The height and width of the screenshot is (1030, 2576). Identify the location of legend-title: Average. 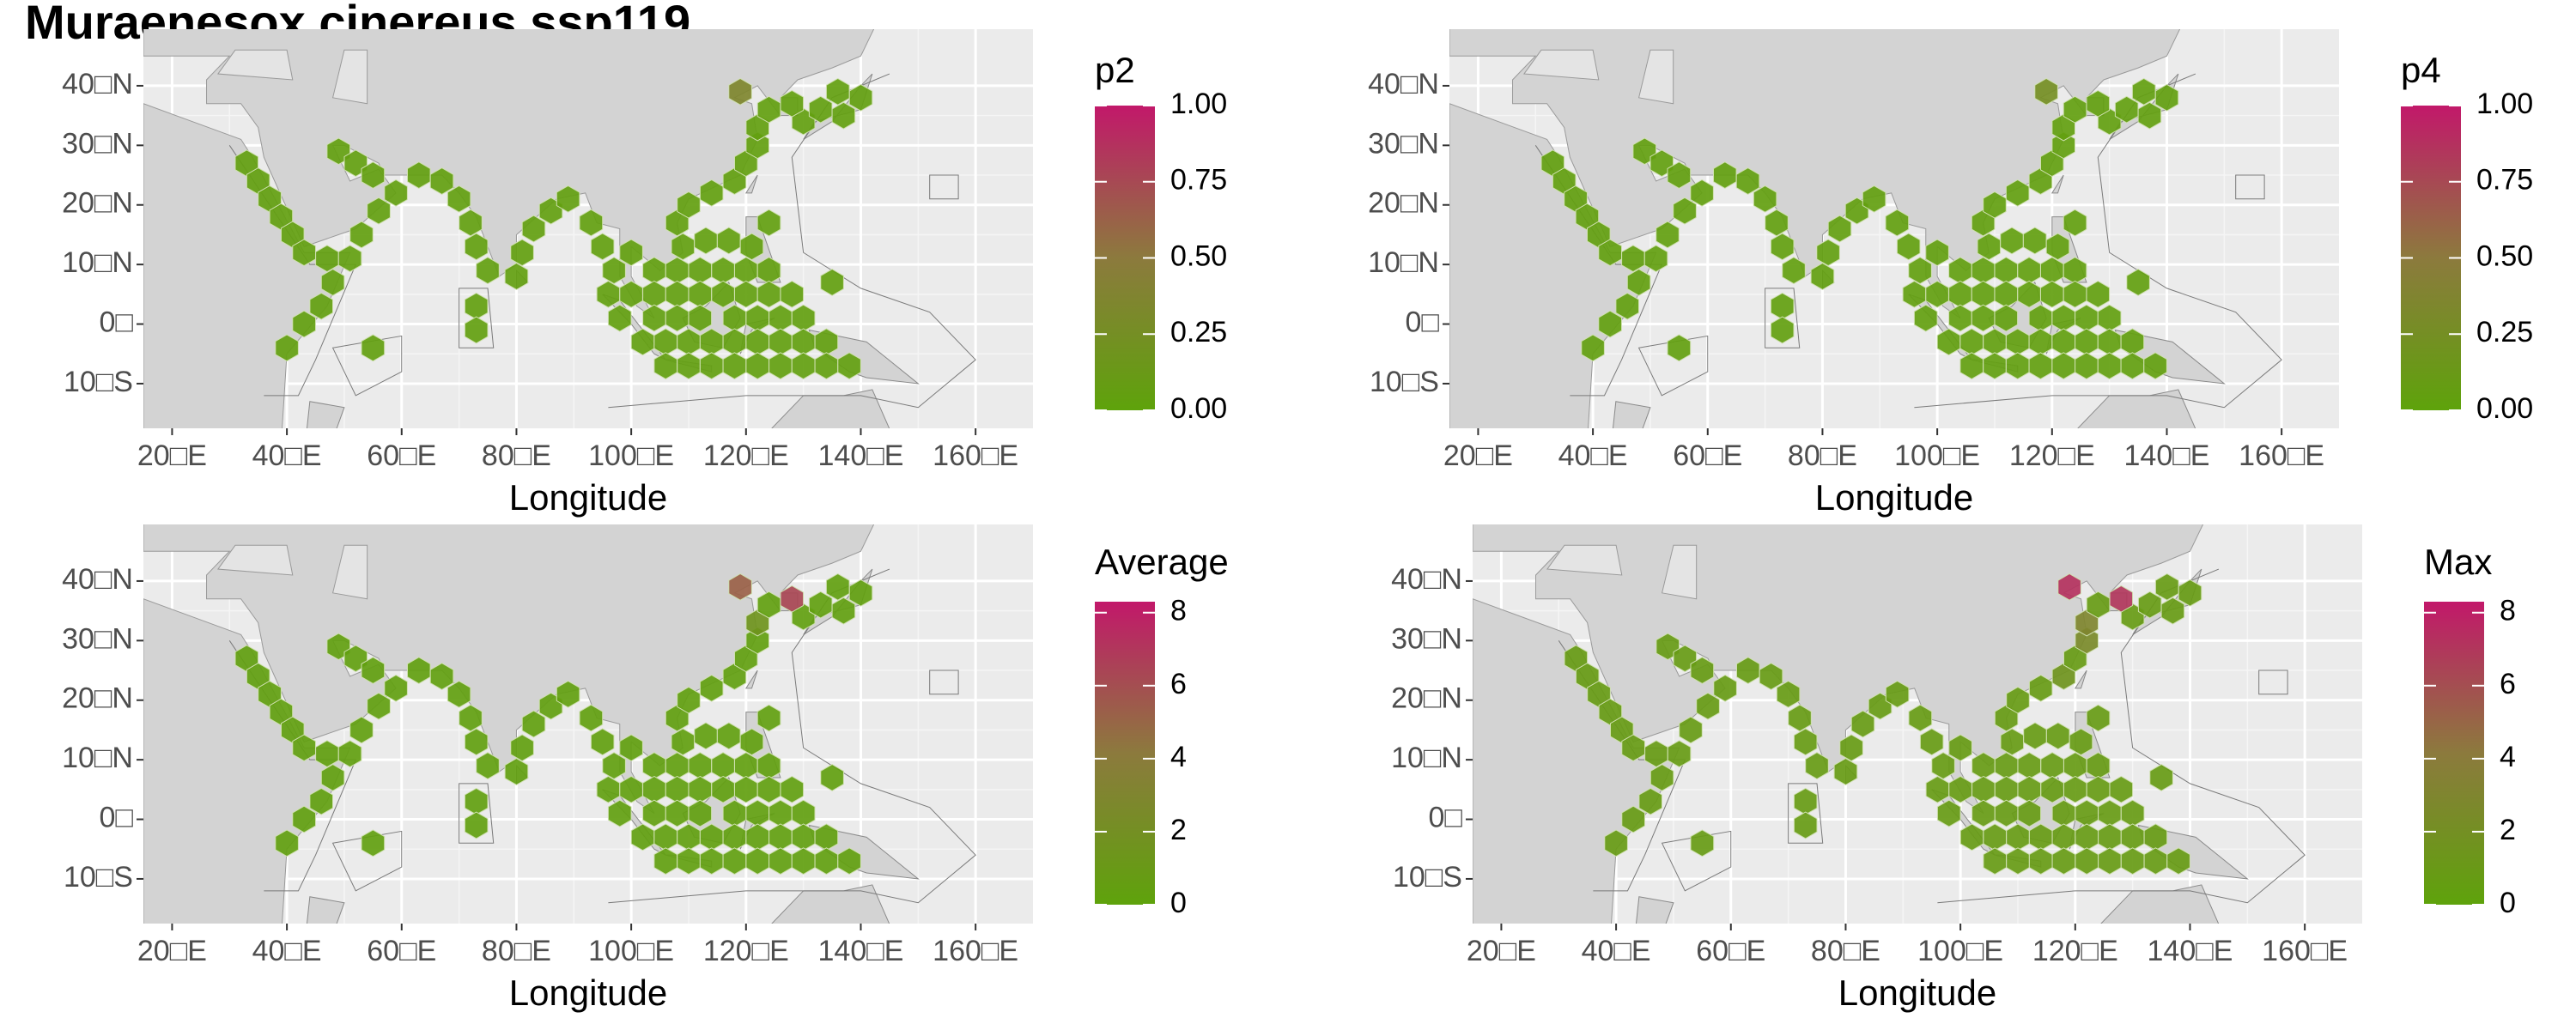
(1162, 562).